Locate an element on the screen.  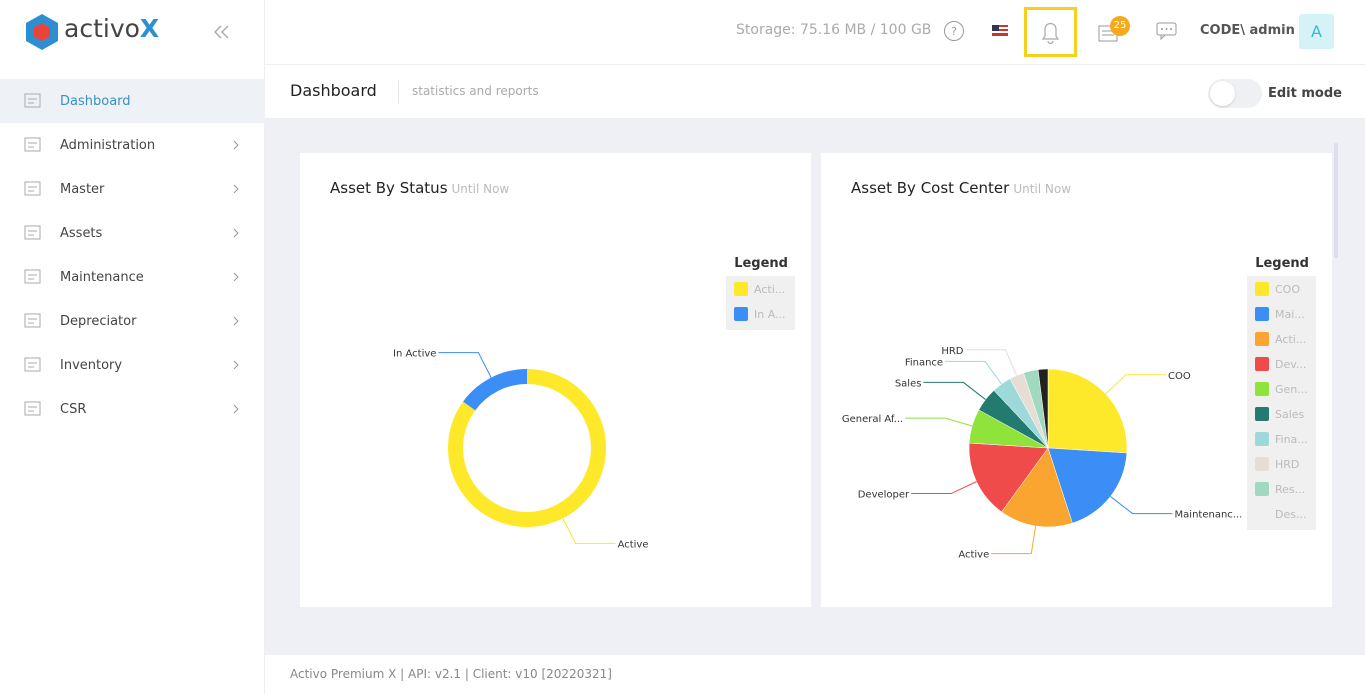
help-icon: ? is located at coordinates (954, 31).